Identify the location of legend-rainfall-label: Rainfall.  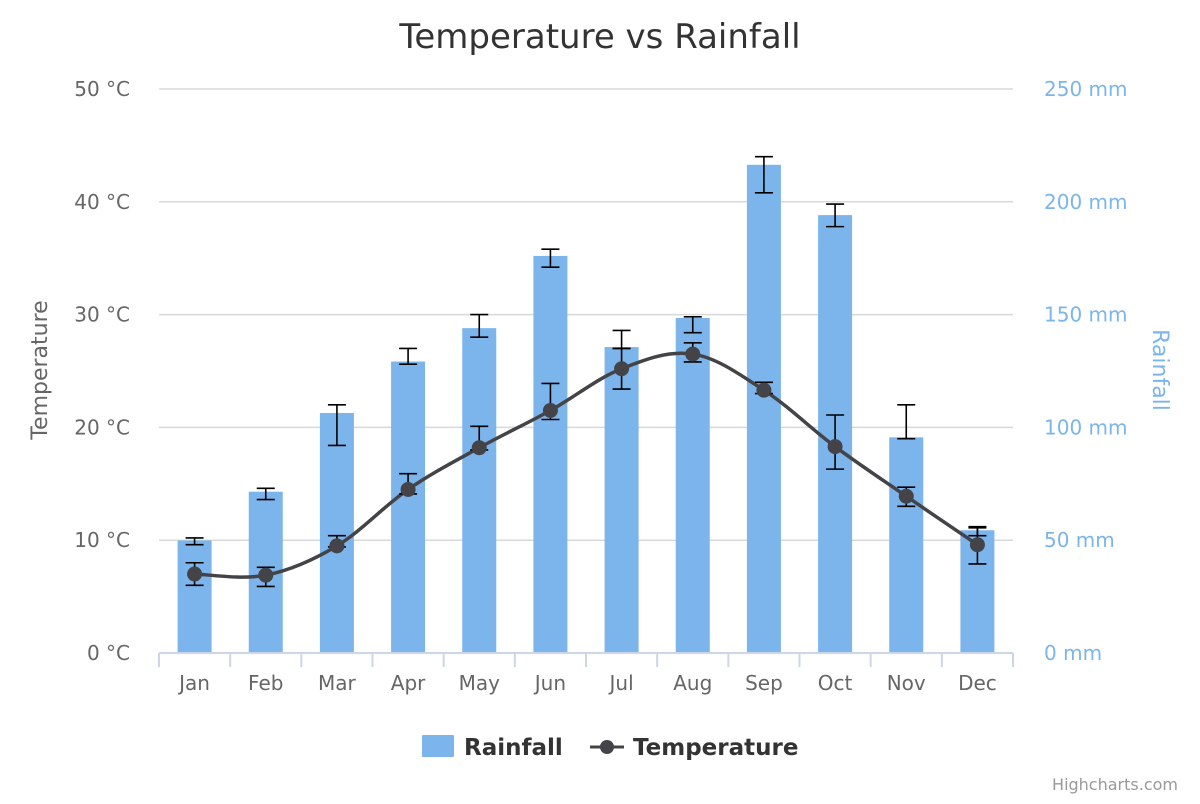
(513, 748).